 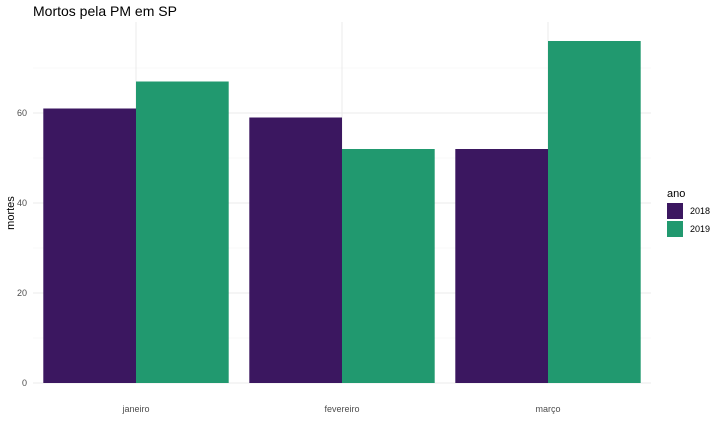 What do you see at coordinates (89, 245) in the screenshot?
I see `bar-2018-janeiro` at bounding box center [89, 245].